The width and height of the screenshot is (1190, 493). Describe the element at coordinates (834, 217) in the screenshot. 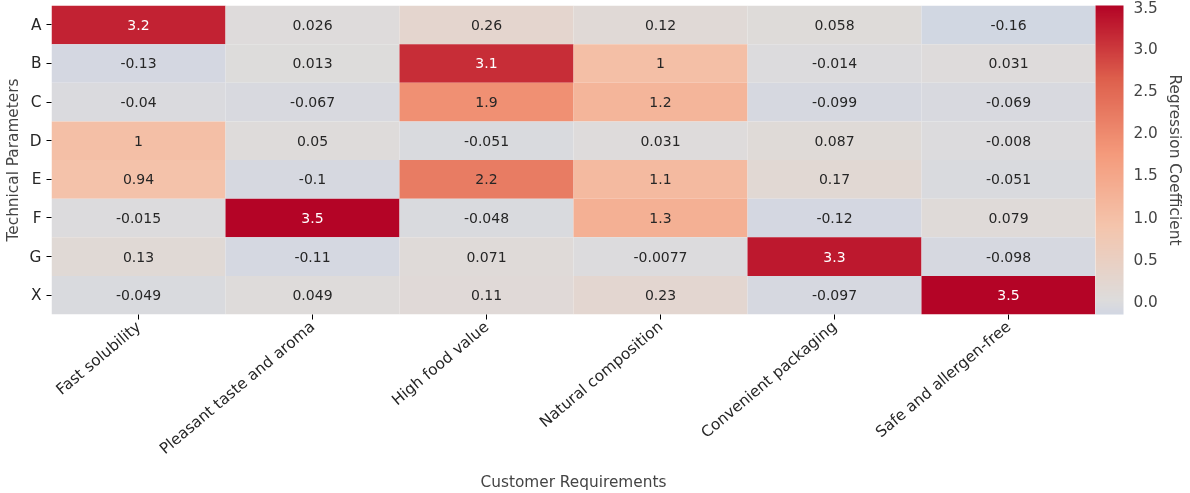

I see `data-label: -0.12` at that location.